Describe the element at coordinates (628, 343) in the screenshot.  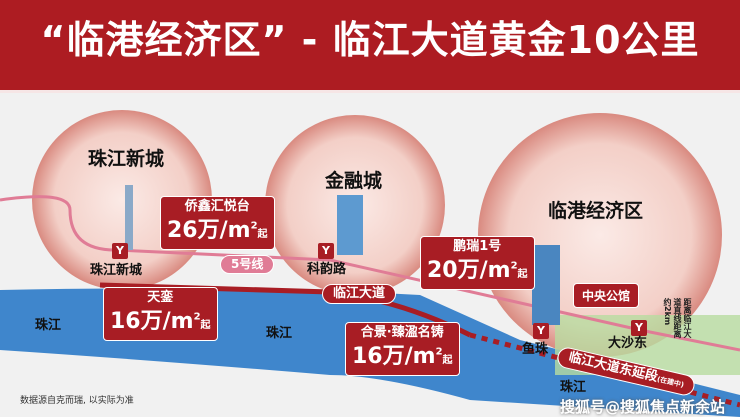
I see `station-label: 大沙东` at that location.